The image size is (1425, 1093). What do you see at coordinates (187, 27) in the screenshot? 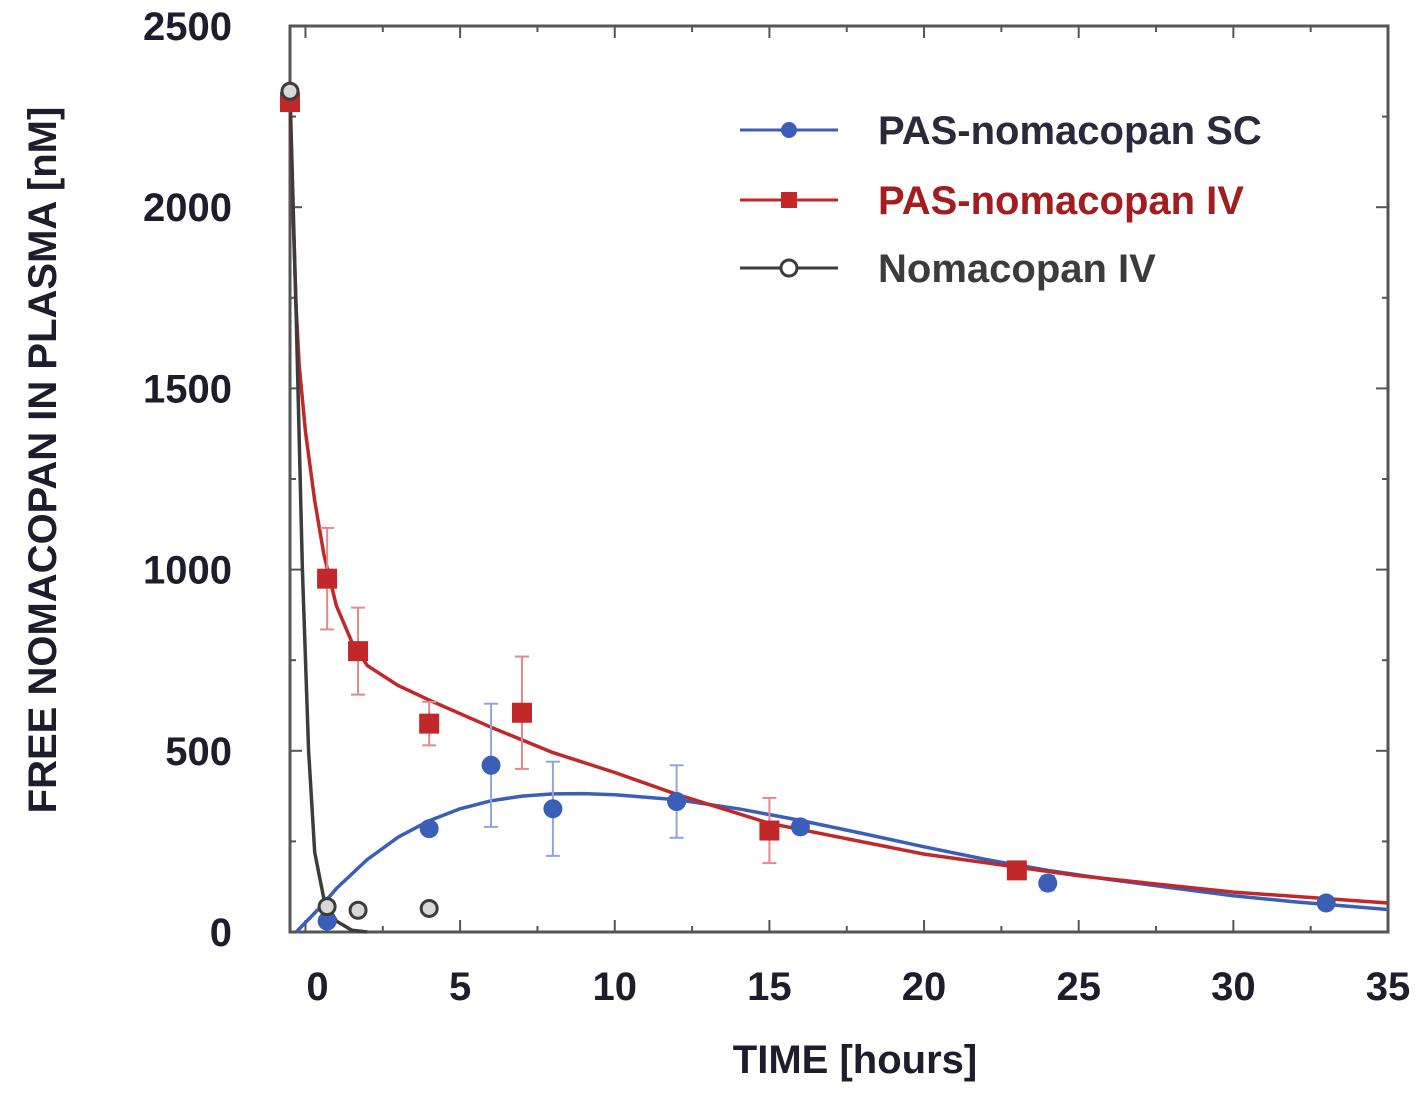
I see `y-tick-label: 2500` at bounding box center [187, 27].